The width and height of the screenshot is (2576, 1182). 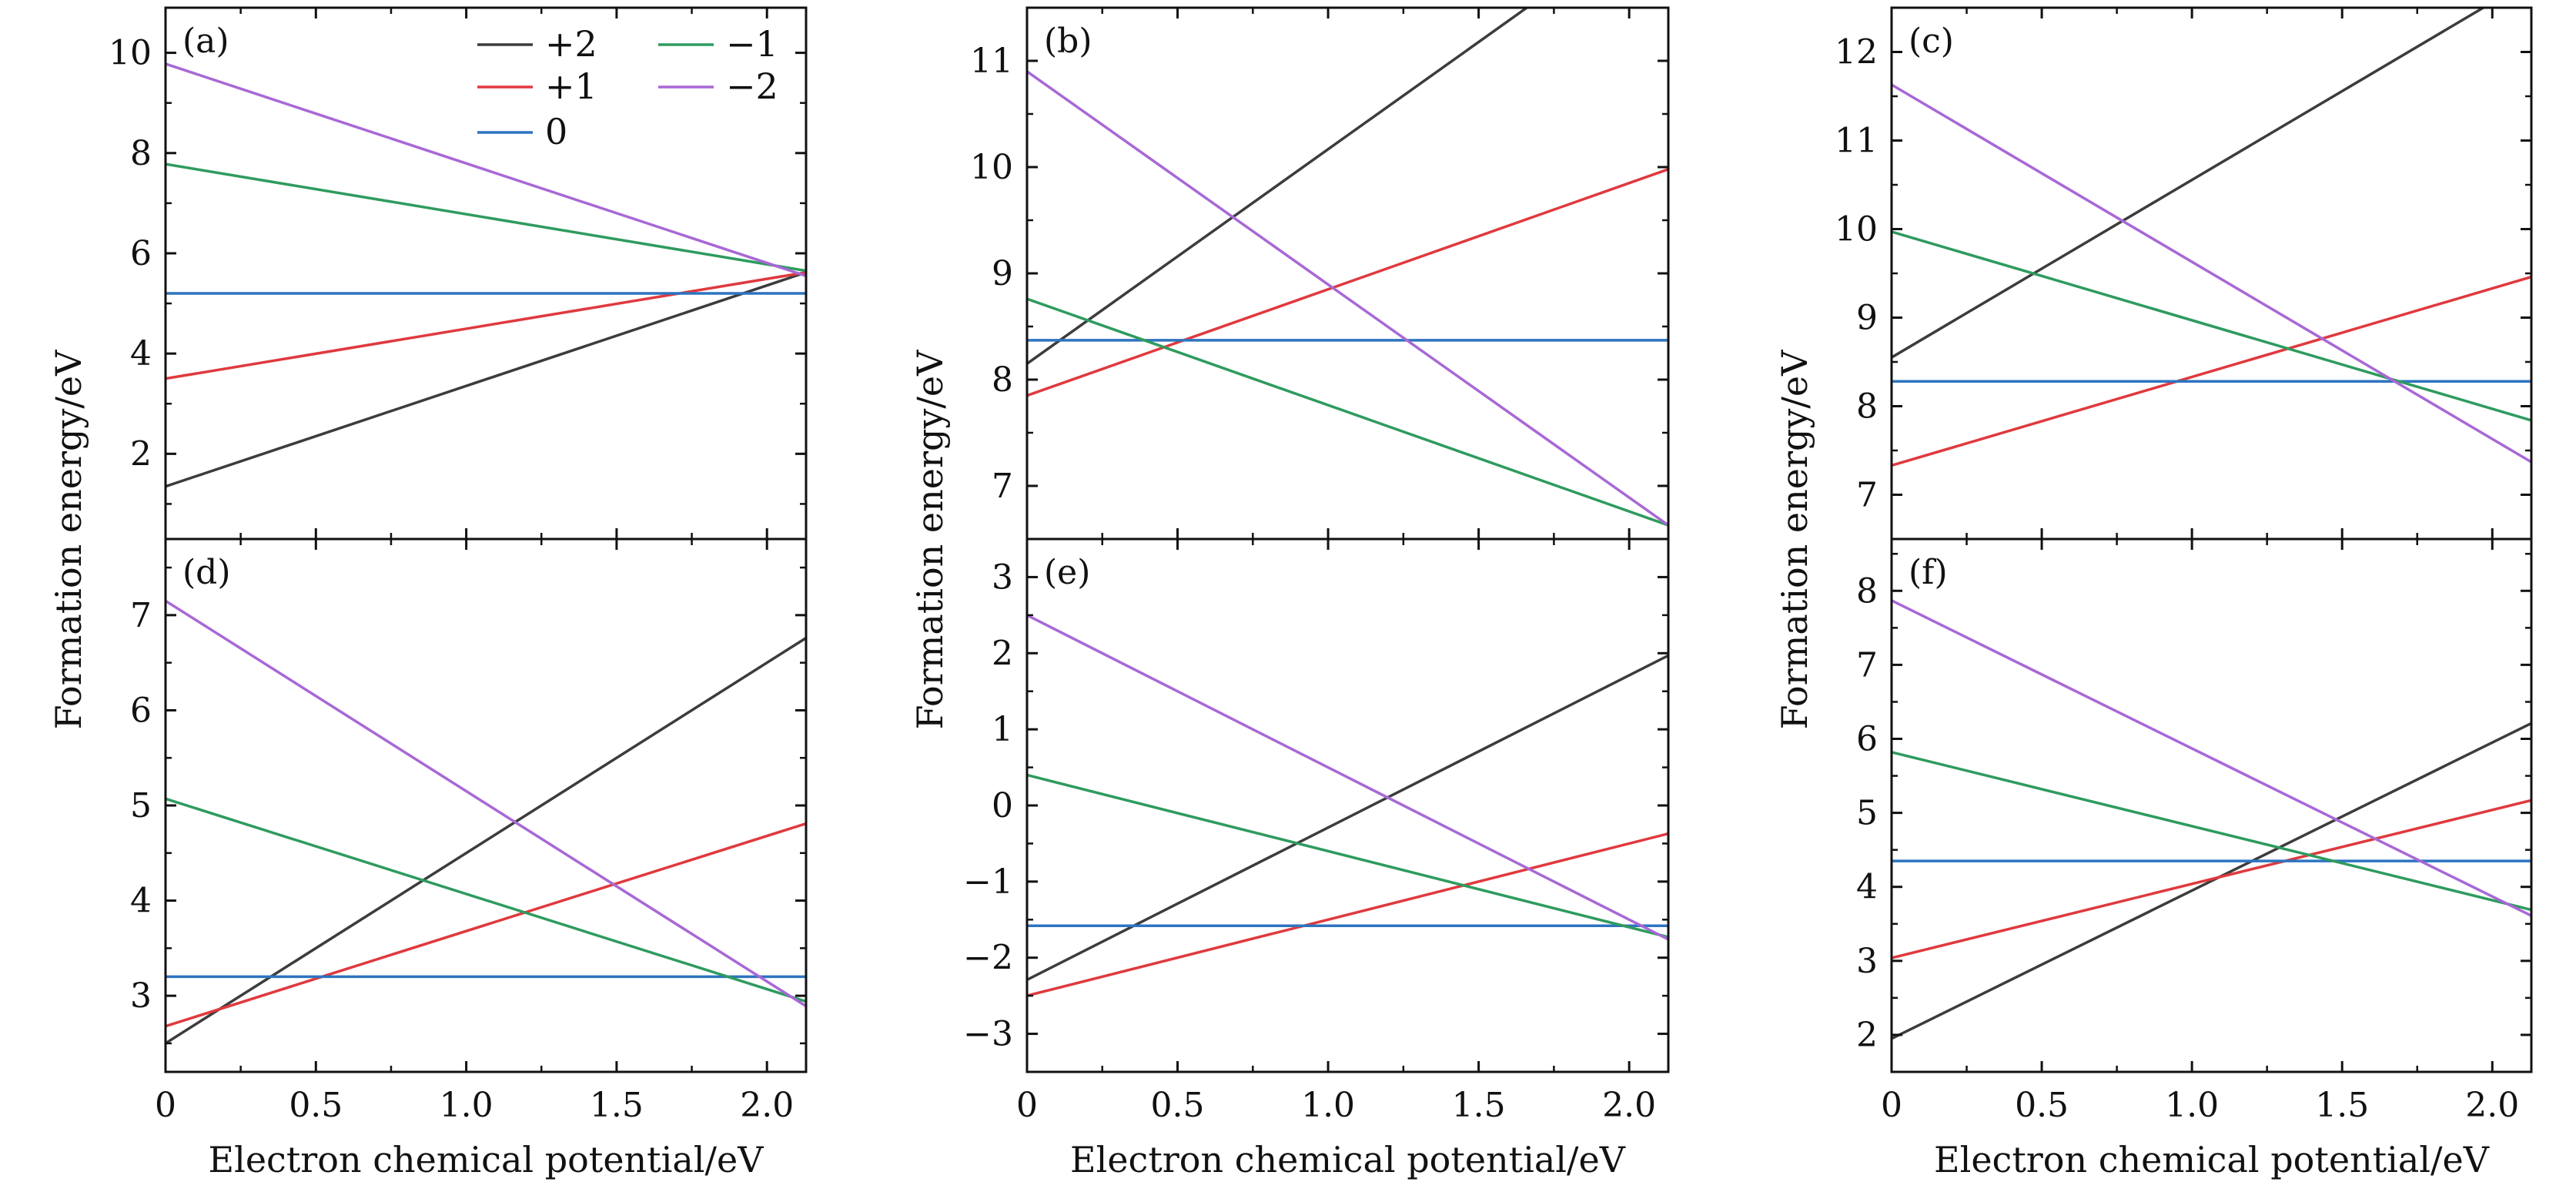 I want to click on legend-label-plus1: +1, so click(x=571, y=86).